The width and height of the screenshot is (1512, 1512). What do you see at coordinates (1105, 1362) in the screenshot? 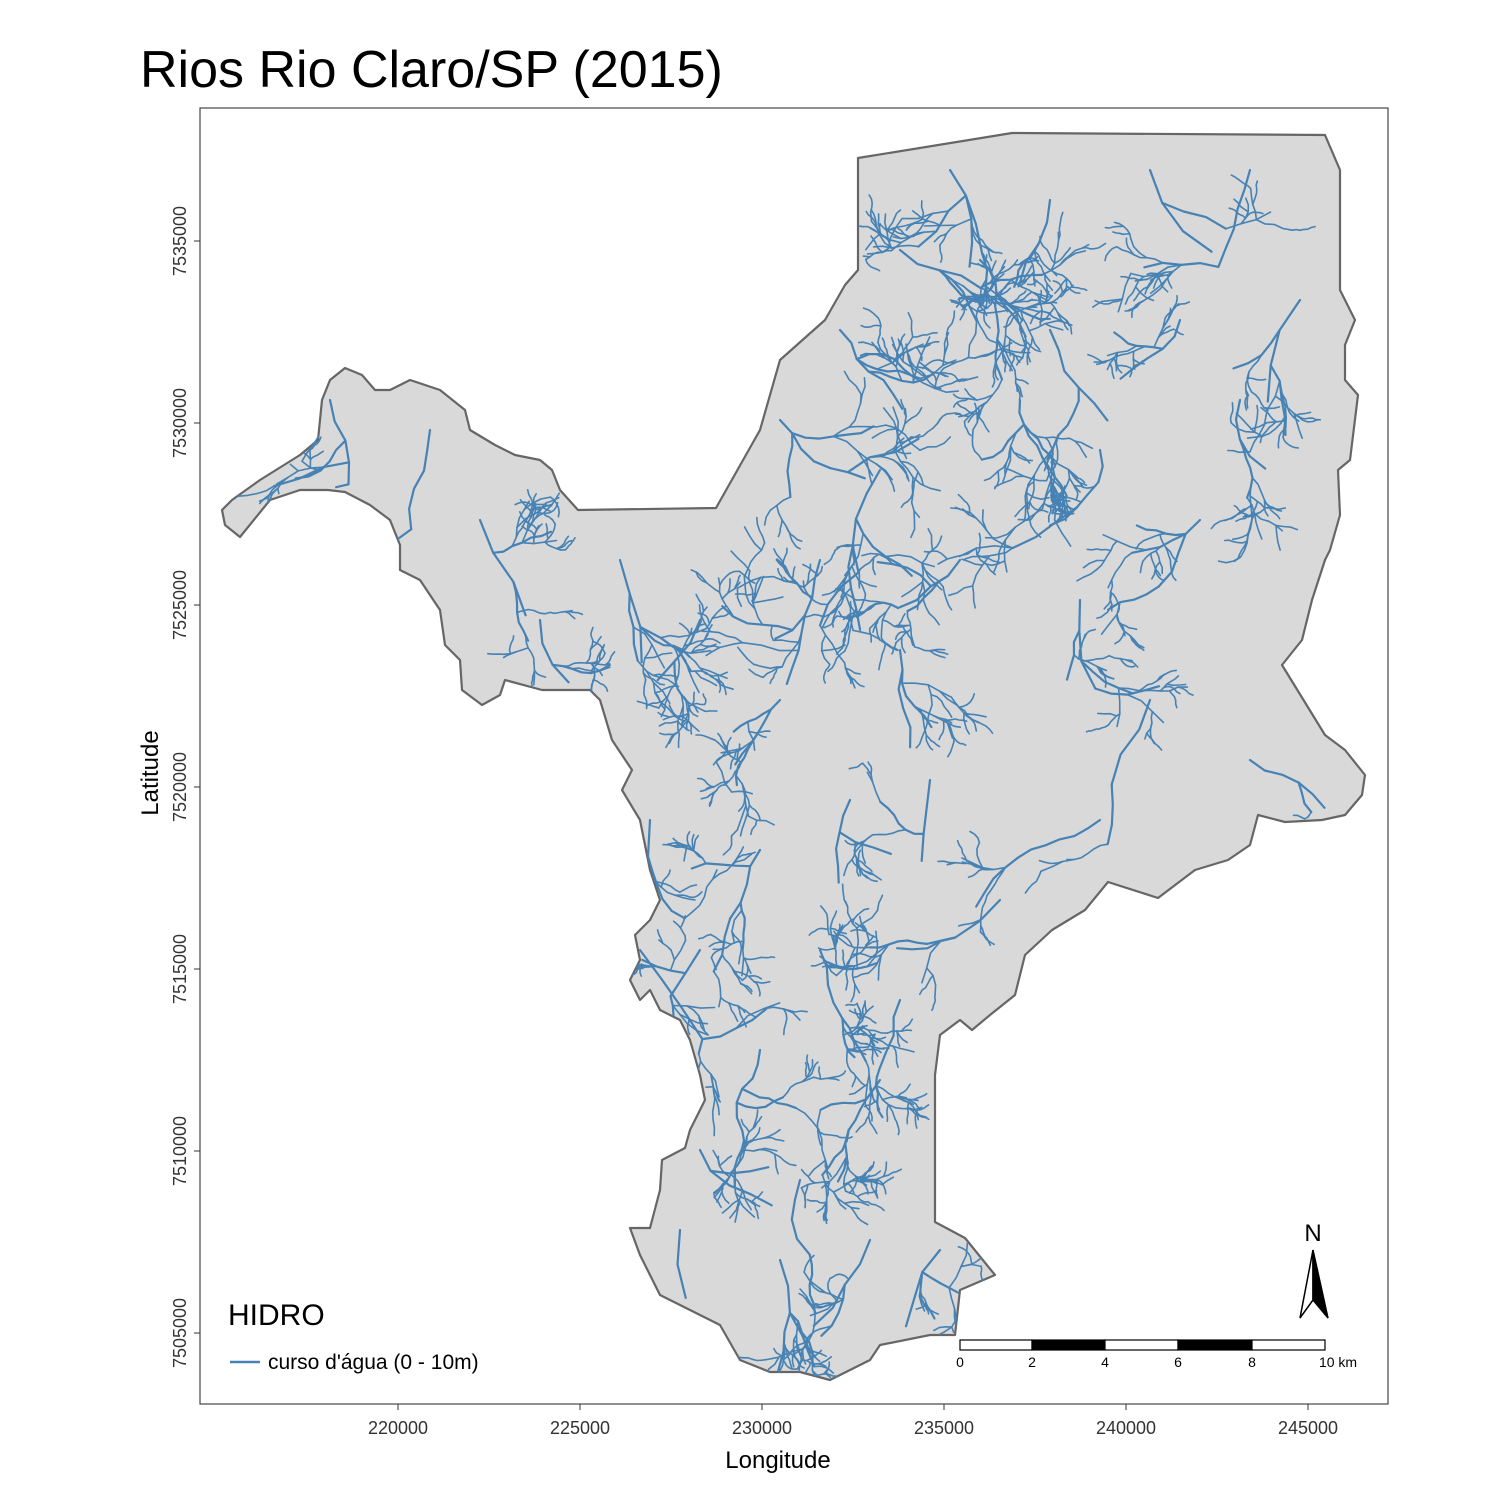
I see `scale-label: 4` at bounding box center [1105, 1362].